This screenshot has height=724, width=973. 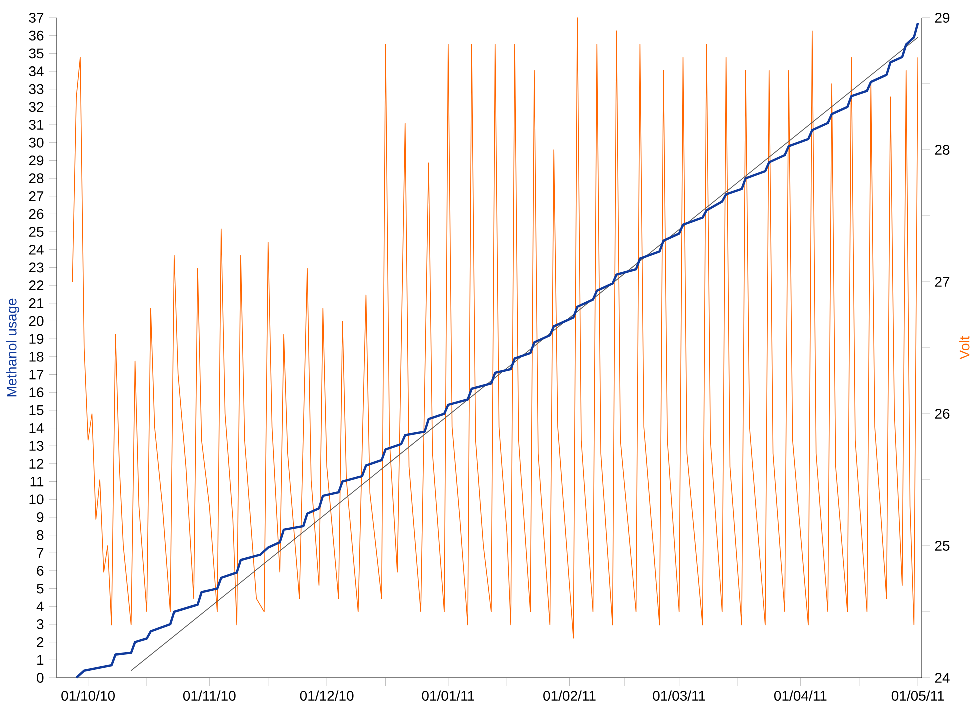 I want to click on y2-tick-label: 26, so click(x=942, y=414).